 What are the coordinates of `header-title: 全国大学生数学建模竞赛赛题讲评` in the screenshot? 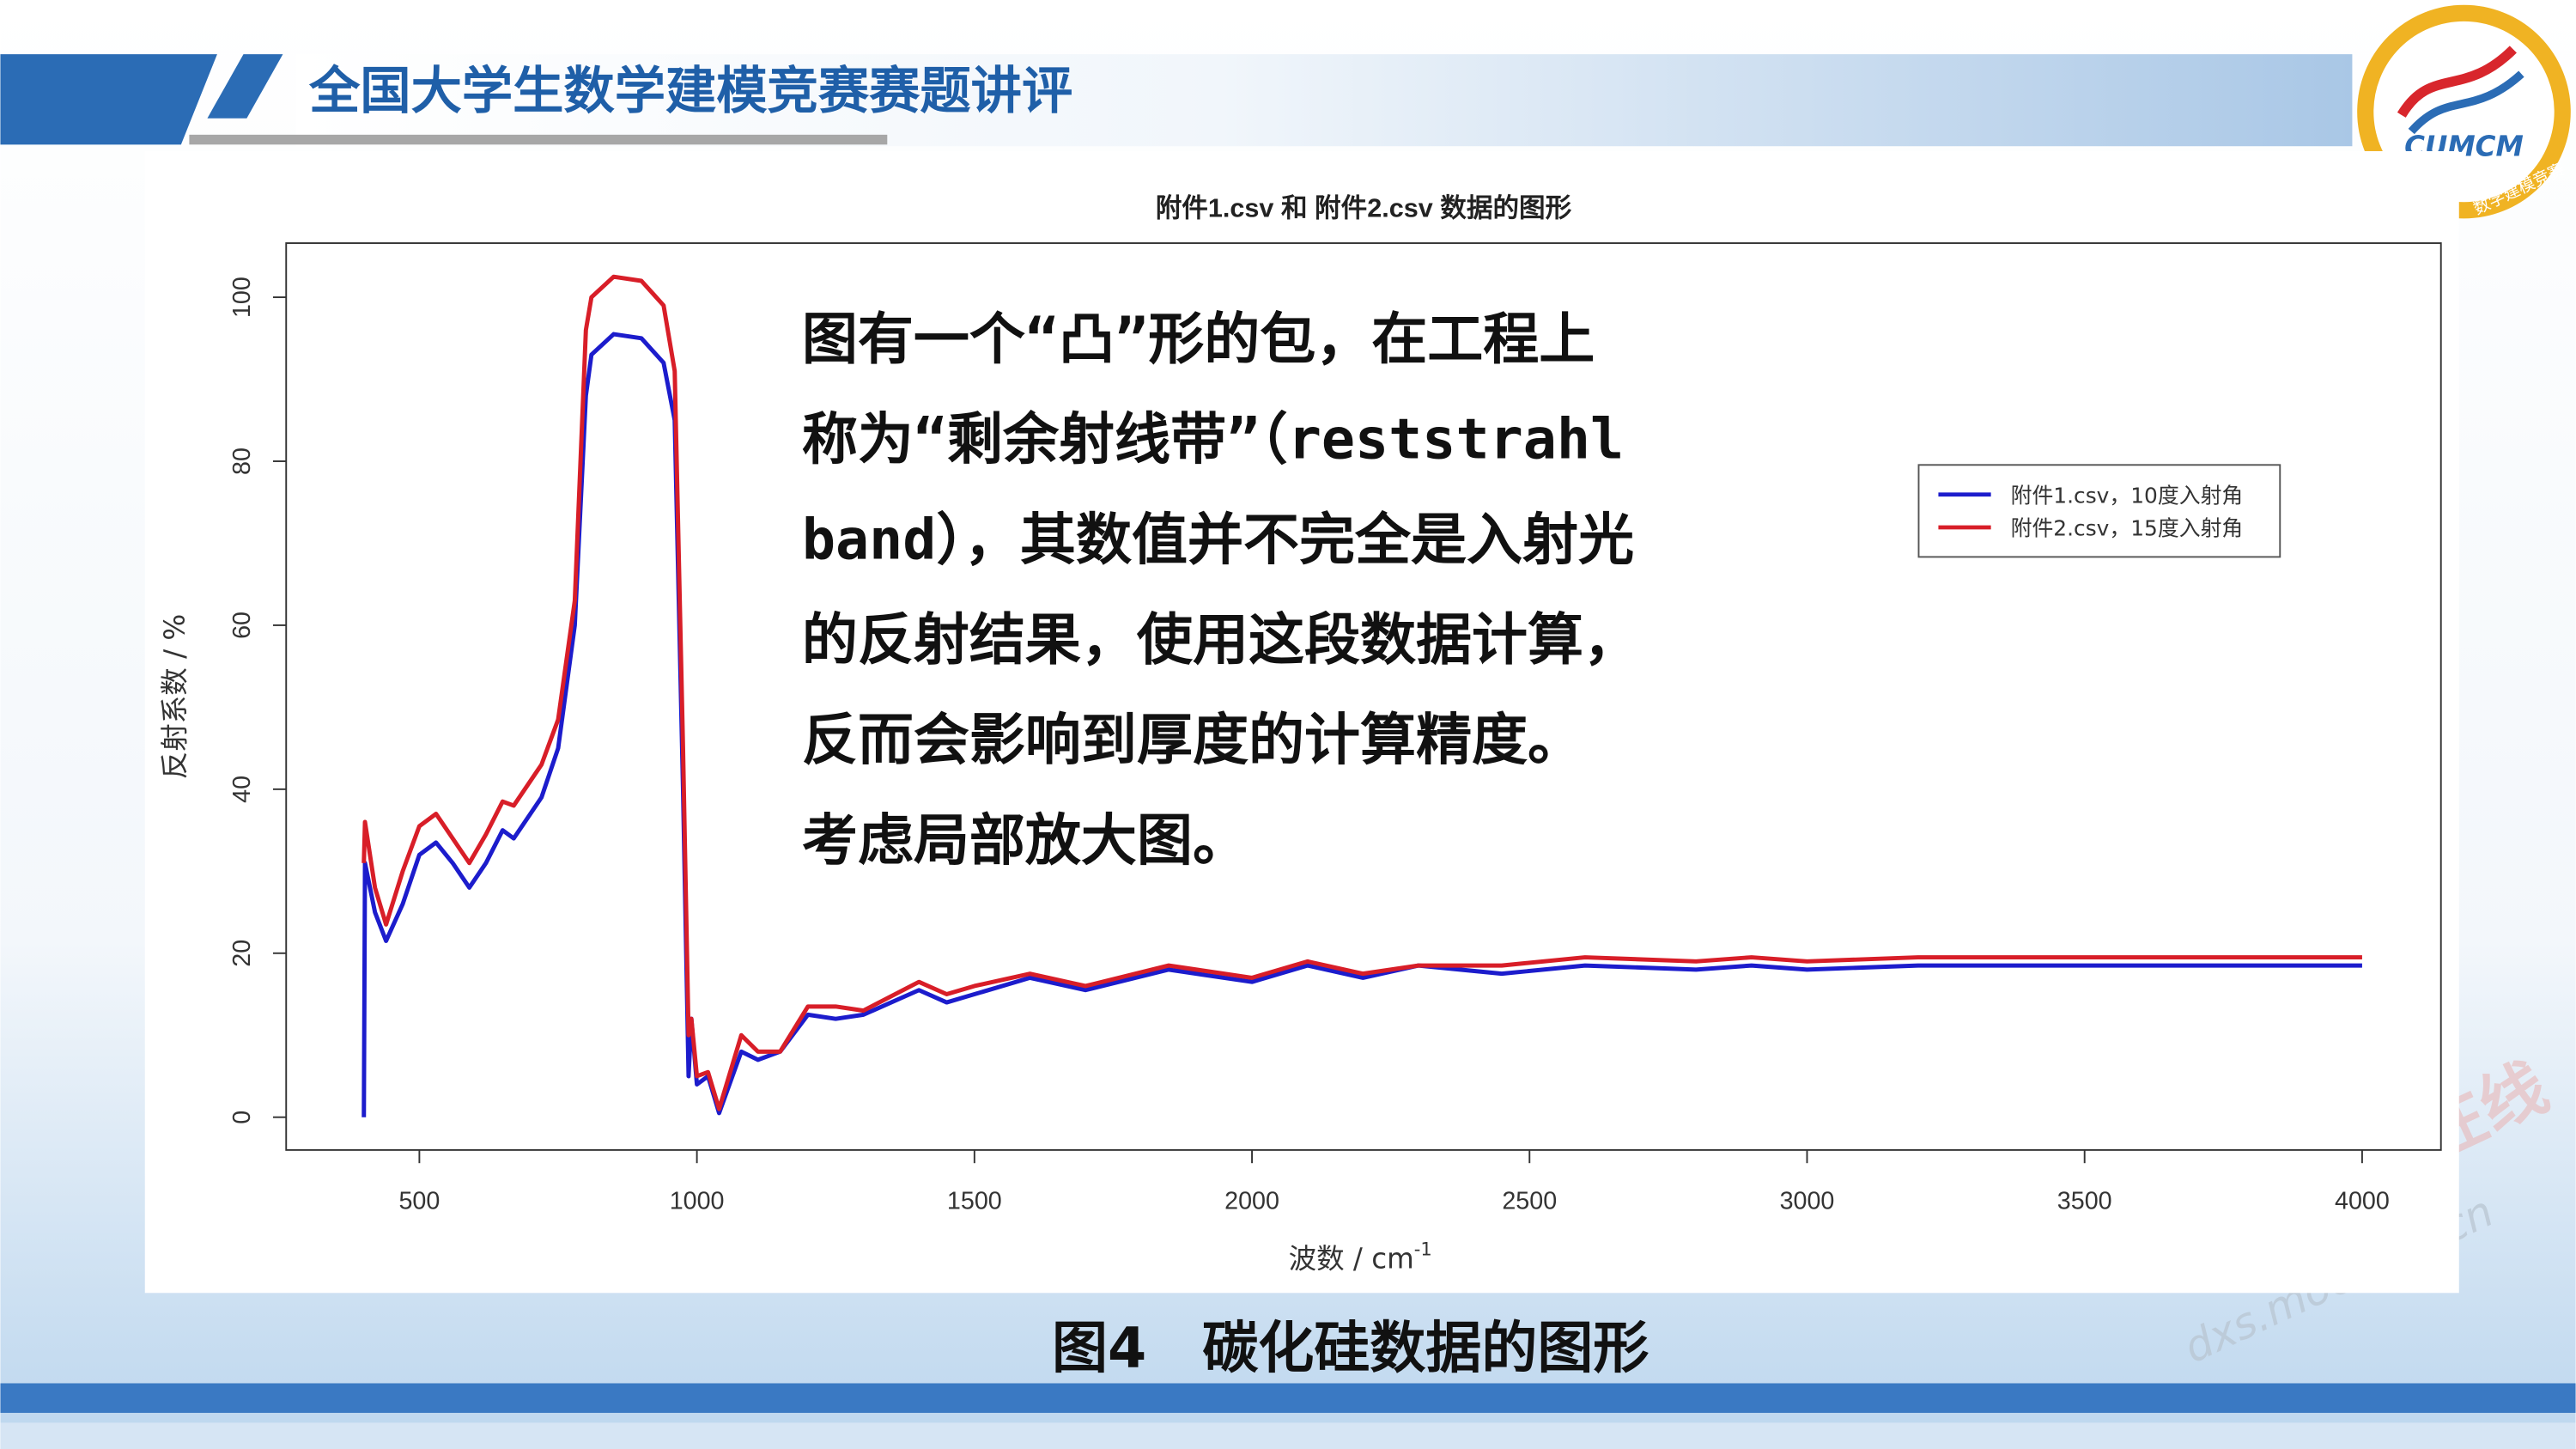 It's located at (690, 90).